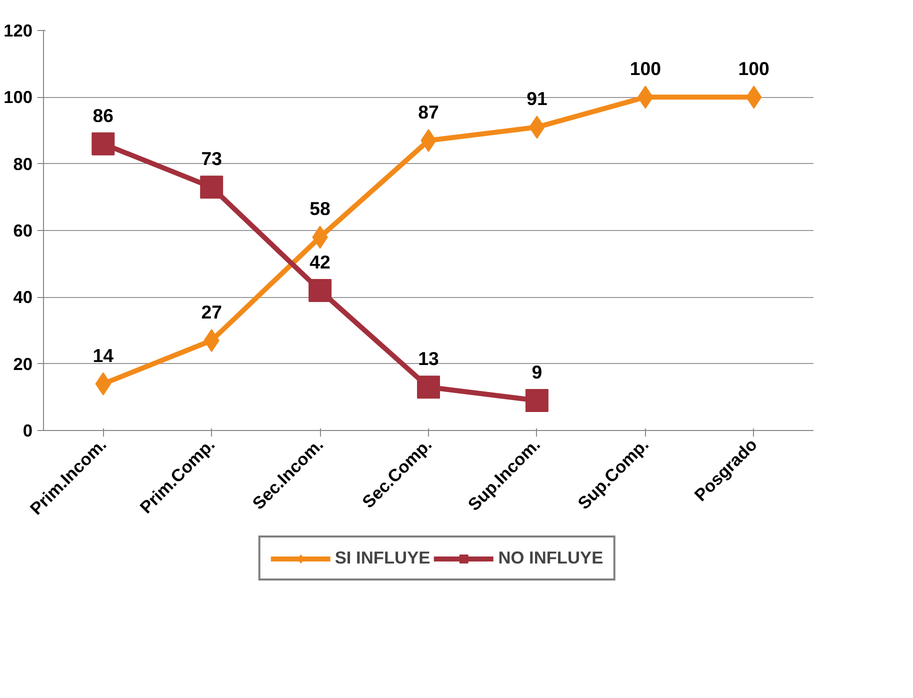 This screenshot has width=913, height=698. Describe the element at coordinates (18, 97) in the screenshot. I see `y-tick-label: 100` at that location.